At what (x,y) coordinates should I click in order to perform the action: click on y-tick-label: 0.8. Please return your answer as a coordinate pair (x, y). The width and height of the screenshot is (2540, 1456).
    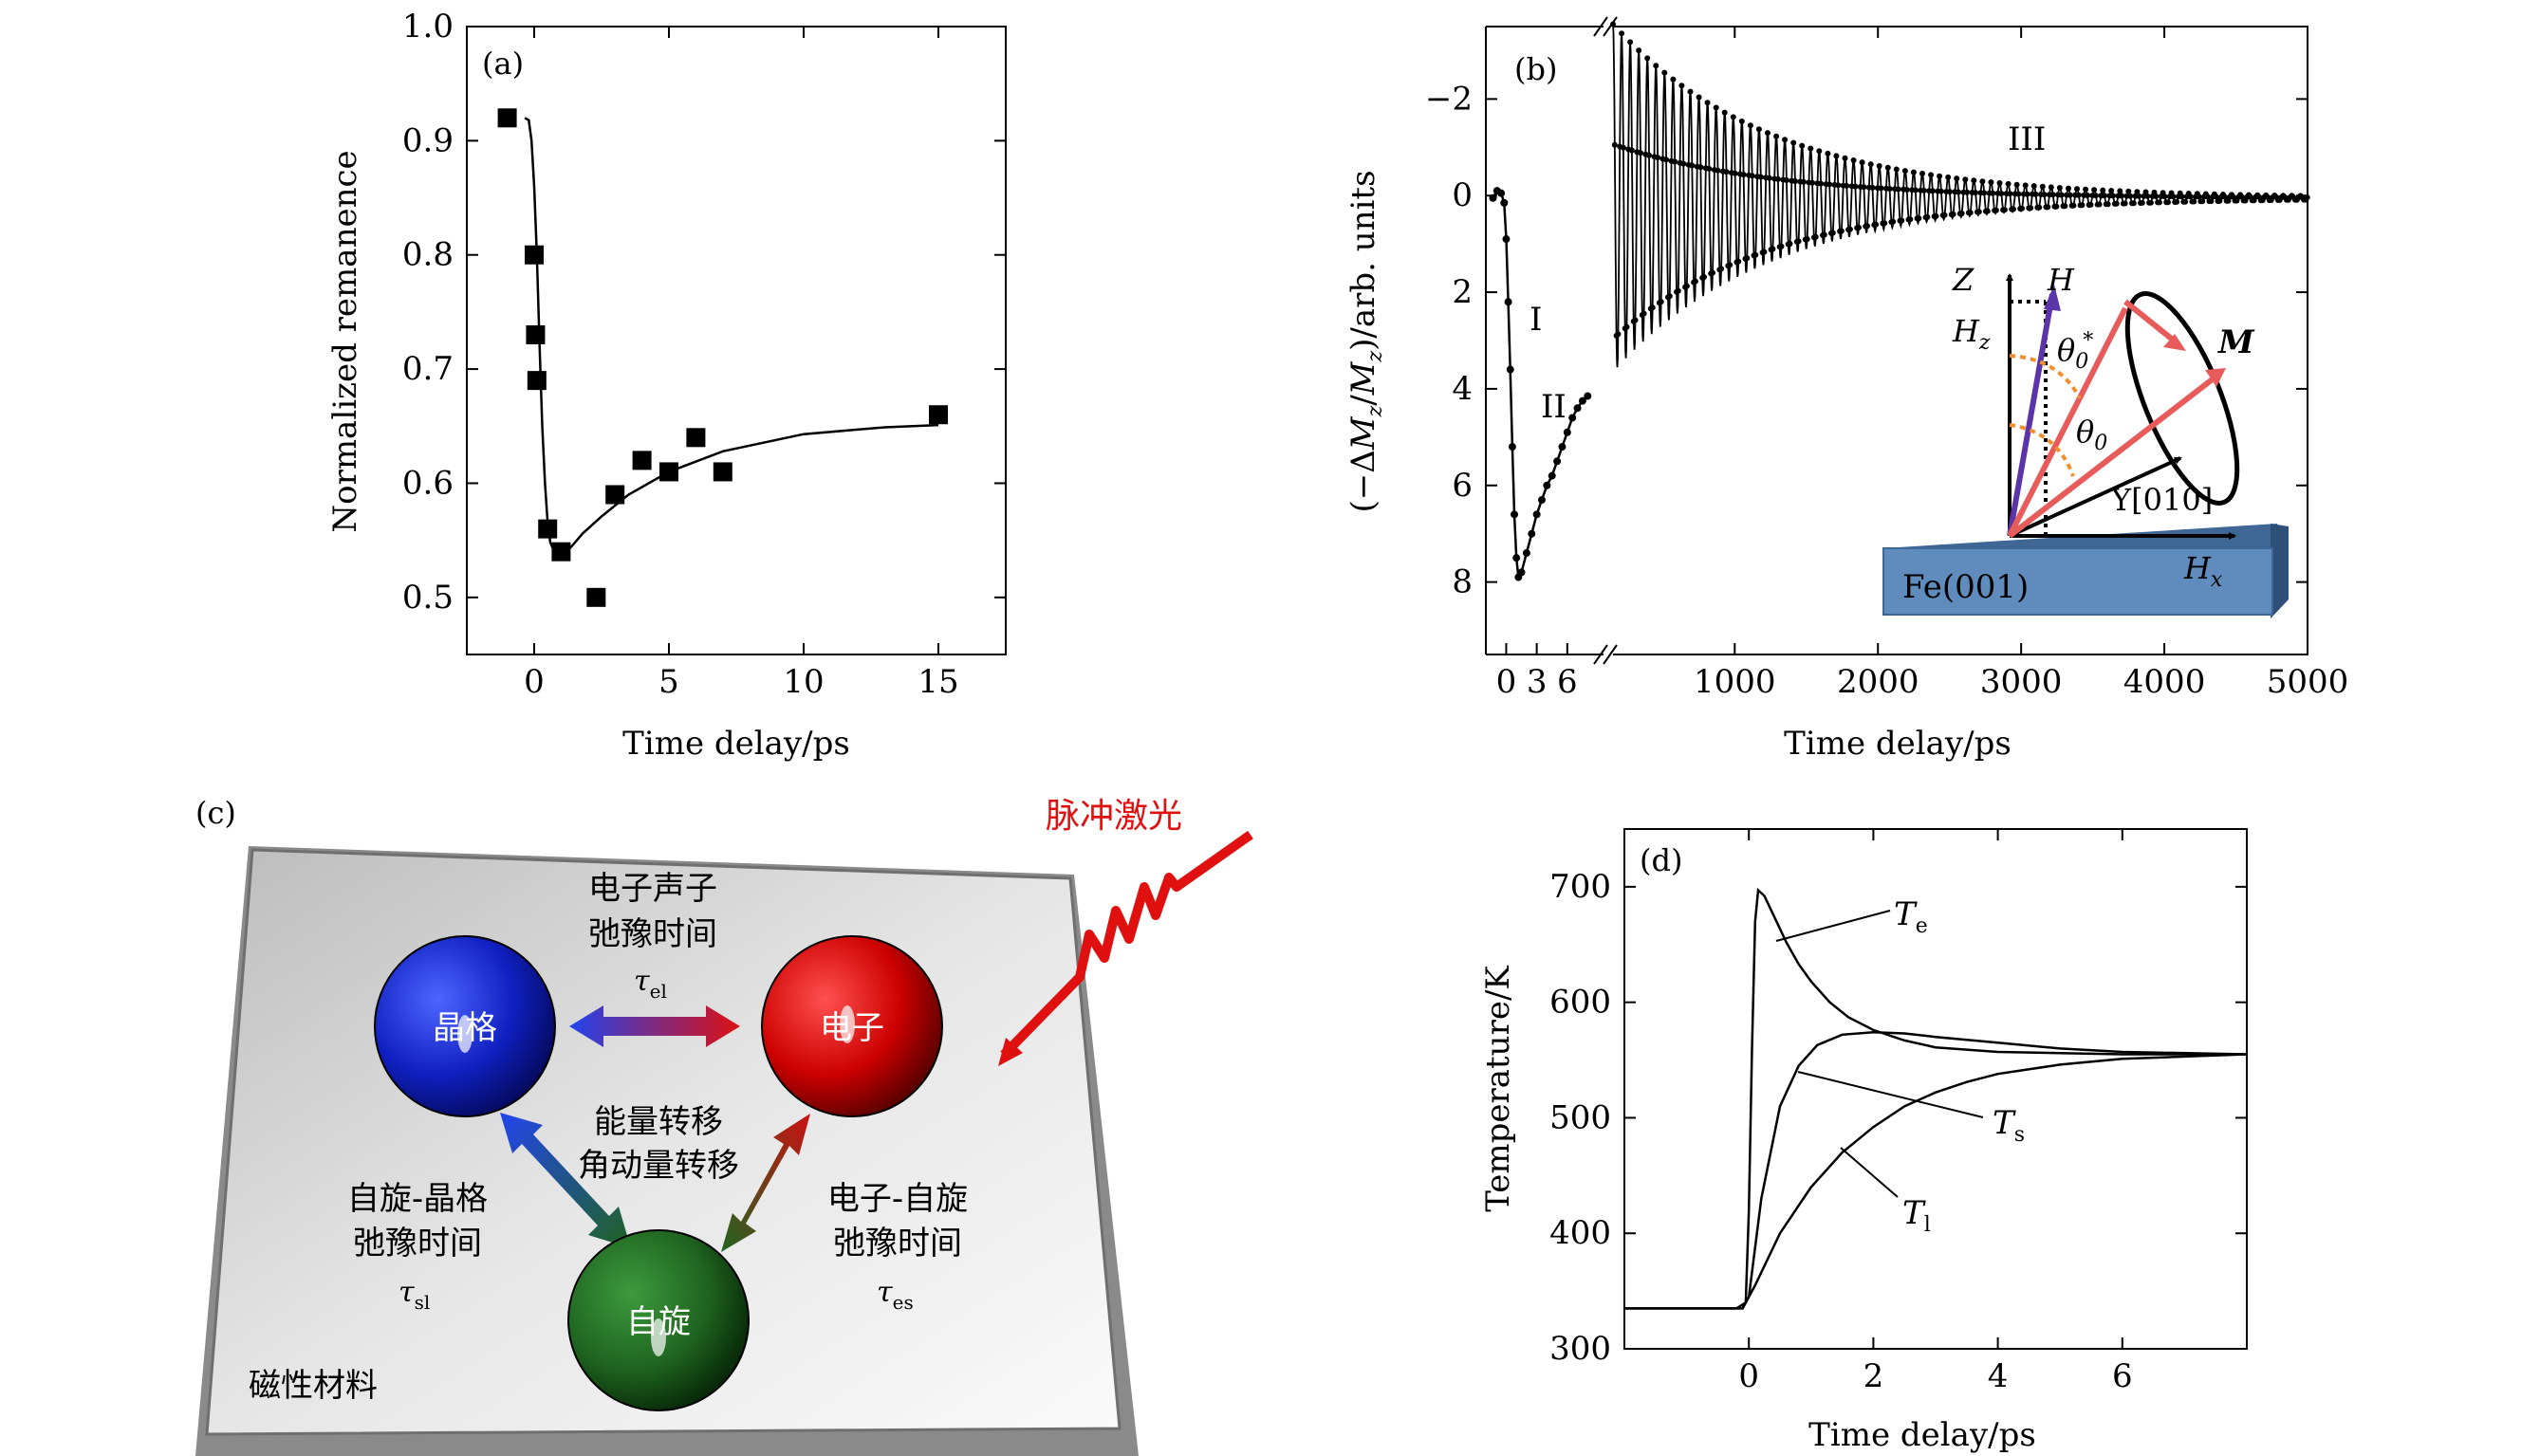
    Looking at the image, I should click on (428, 255).